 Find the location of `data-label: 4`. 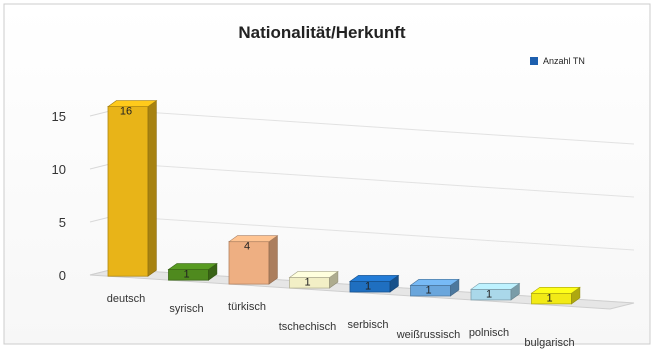

data-label: 4 is located at coordinates (247, 247).